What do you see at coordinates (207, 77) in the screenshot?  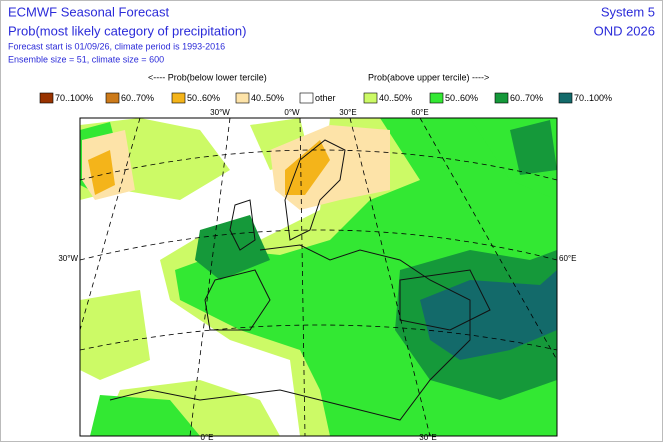 I see `legend-heading: <---- Prob(below lower tercile)` at bounding box center [207, 77].